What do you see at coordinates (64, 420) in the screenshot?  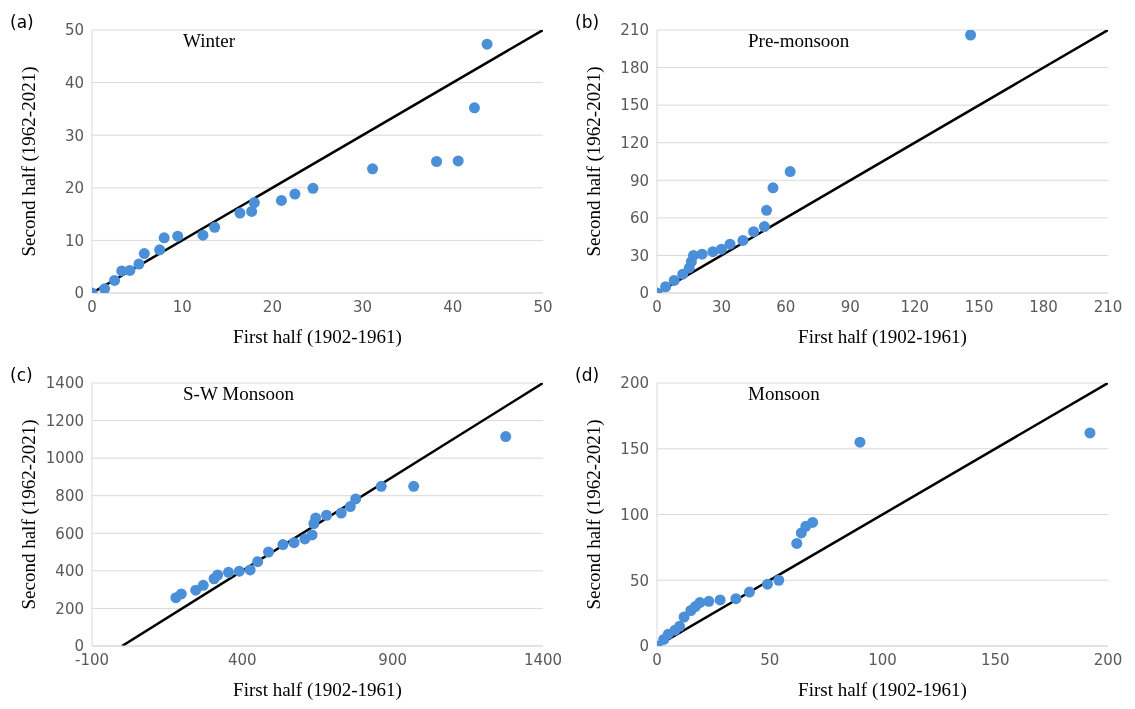 I see `y-tick-label: 1200` at bounding box center [64, 420].